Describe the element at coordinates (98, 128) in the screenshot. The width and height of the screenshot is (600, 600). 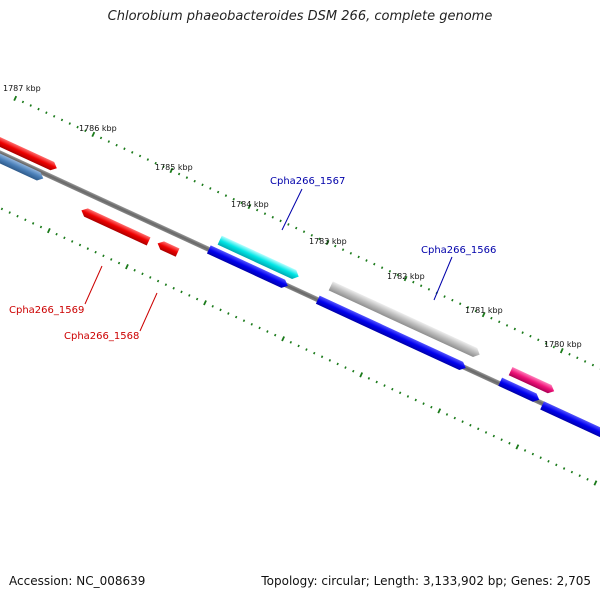
I see `kbp-label-1786: 1786 kbp` at that location.